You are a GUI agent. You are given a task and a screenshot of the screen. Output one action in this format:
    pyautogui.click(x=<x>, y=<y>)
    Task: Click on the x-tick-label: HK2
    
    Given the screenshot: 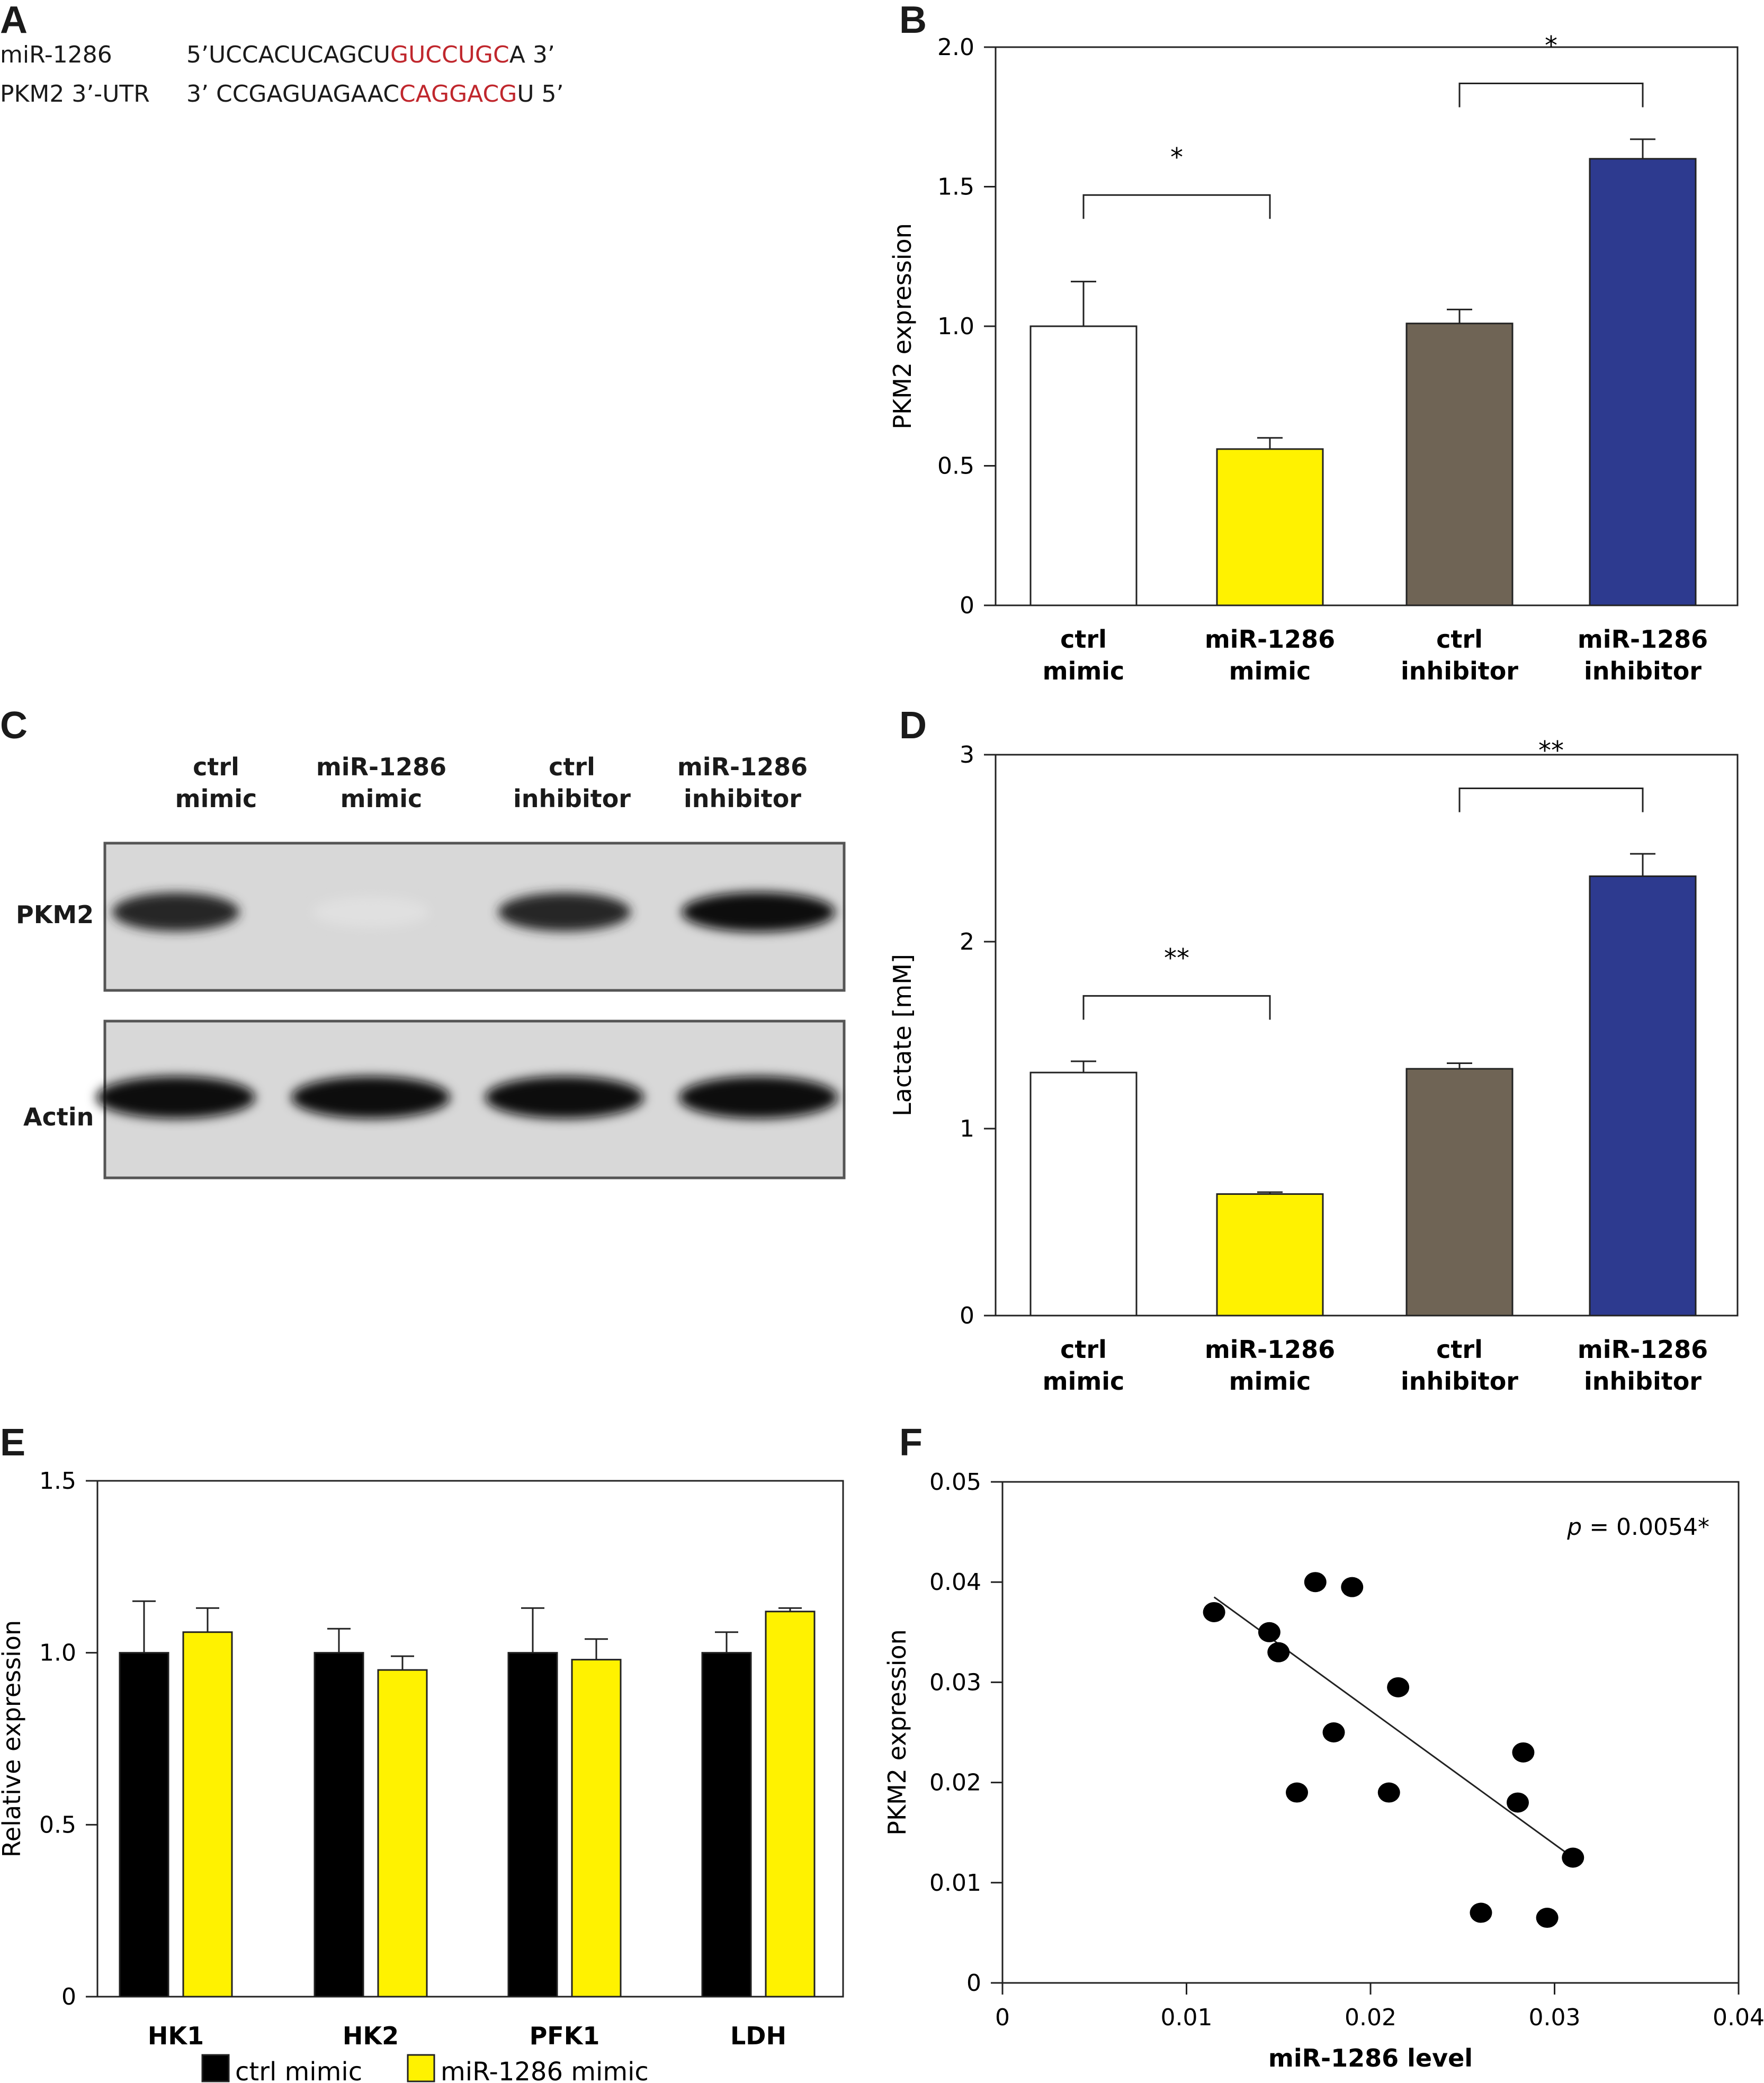 What is the action you would take?
    pyautogui.click(x=371, y=2036)
    